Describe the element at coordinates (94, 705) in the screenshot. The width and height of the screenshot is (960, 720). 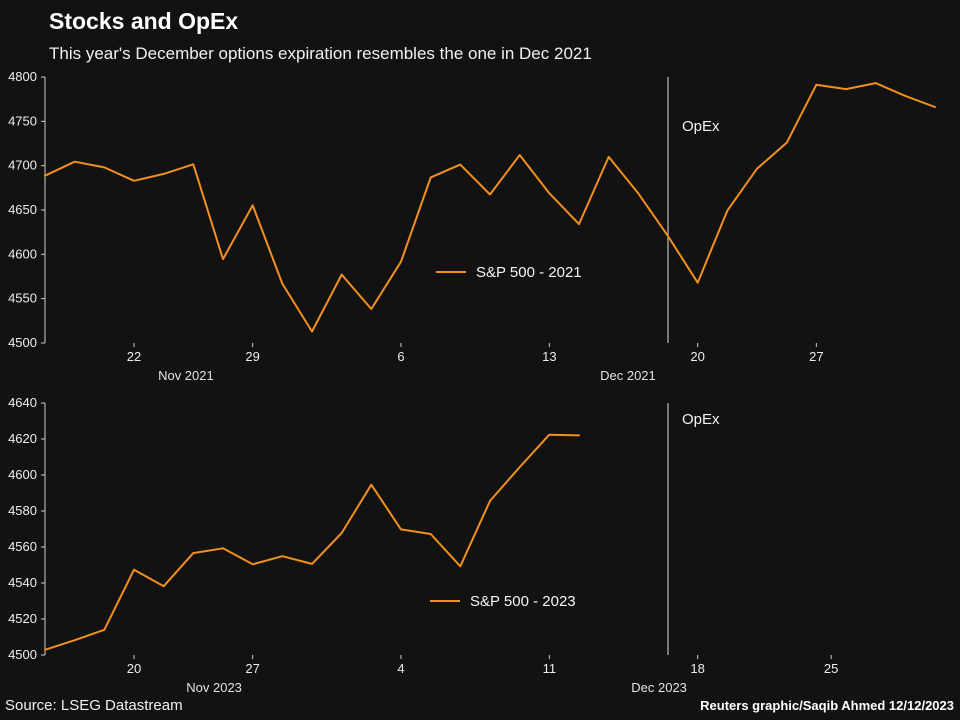
I see `source-note: Source: LSEG Datastream` at that location.